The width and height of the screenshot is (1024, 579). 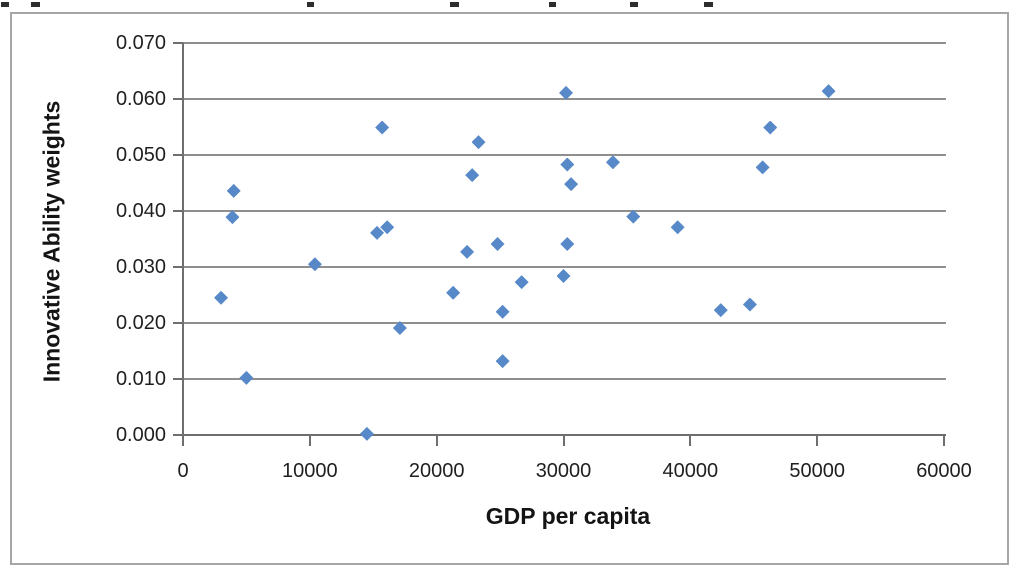 What do you see at coordinates (183, 244) in the screenshot?
I see `y-axis-line` at bounding box center [183, 244].